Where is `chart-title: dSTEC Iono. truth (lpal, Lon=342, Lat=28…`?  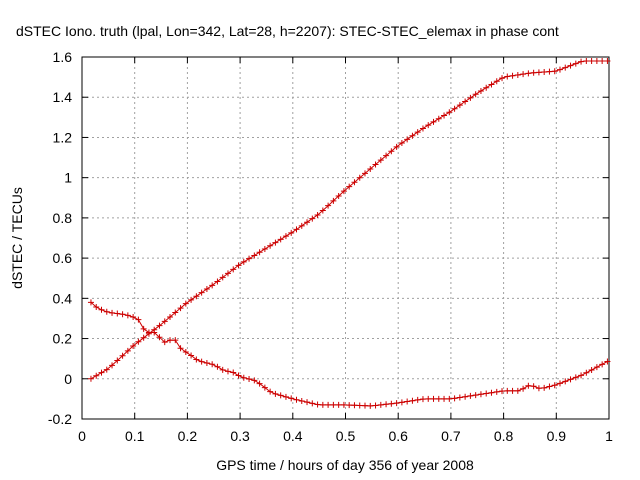
chart-title: dSTEC Iono. truth (lpal, Lon=342, Lat=28… is located at coordinates (287, 31).